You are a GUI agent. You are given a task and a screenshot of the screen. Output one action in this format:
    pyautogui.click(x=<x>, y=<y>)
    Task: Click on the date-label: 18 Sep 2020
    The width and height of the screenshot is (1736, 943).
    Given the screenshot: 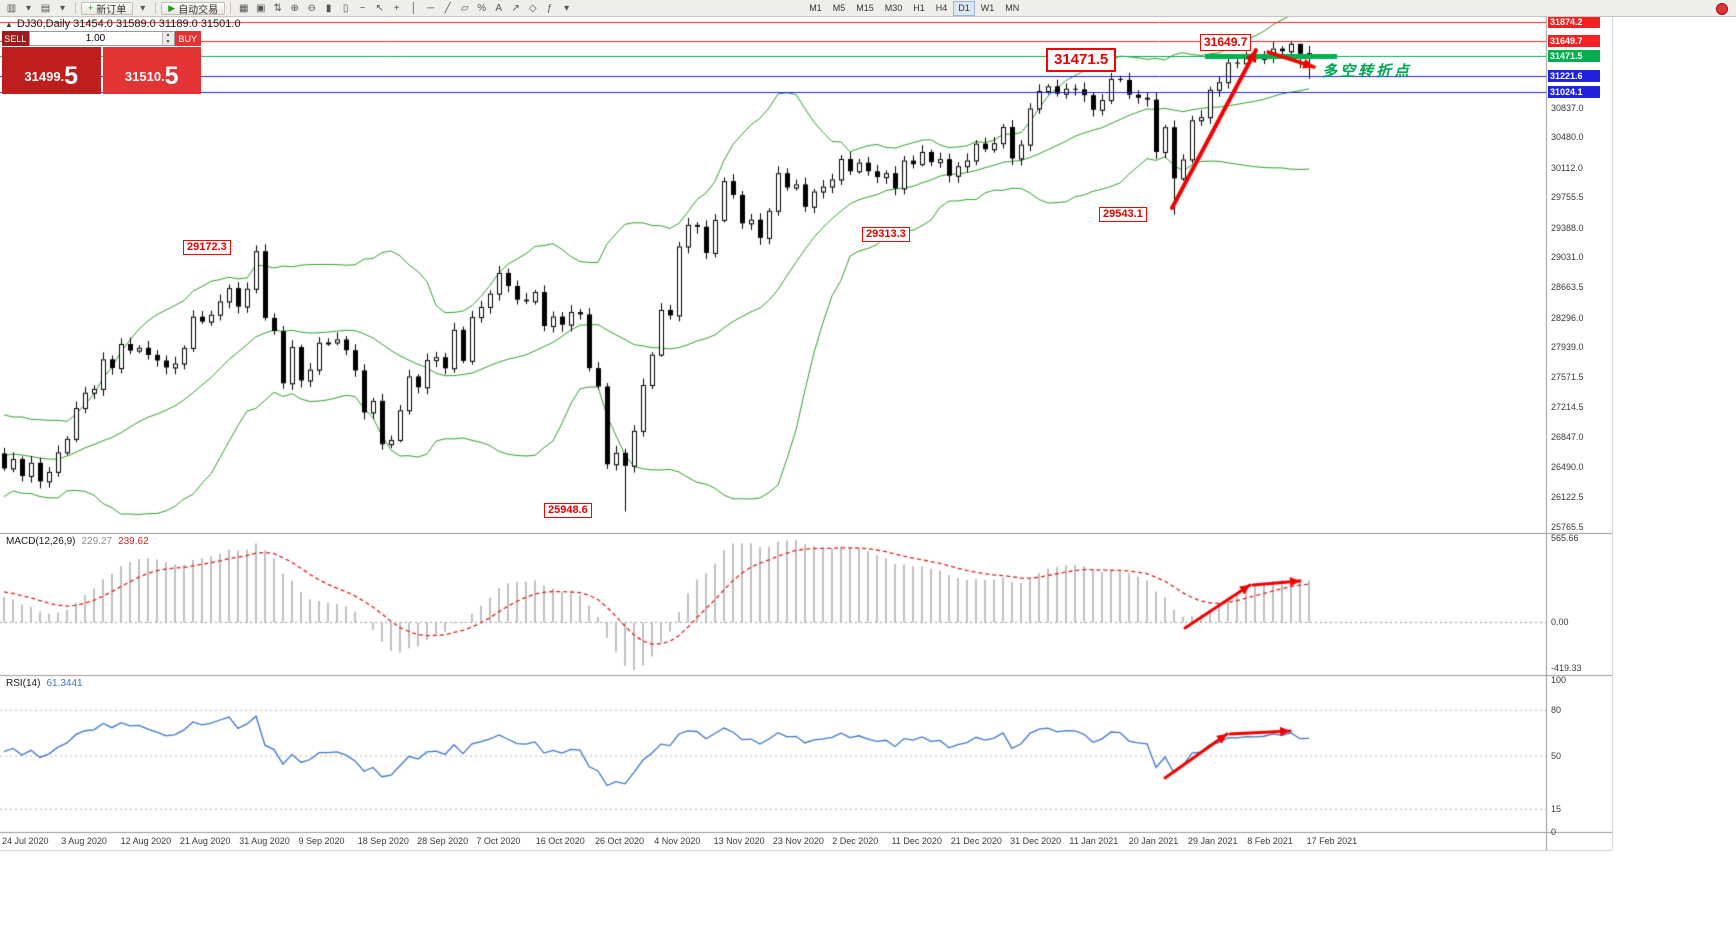 What is the action you would take?
    pyautogui.click(x=383, y=841)
    